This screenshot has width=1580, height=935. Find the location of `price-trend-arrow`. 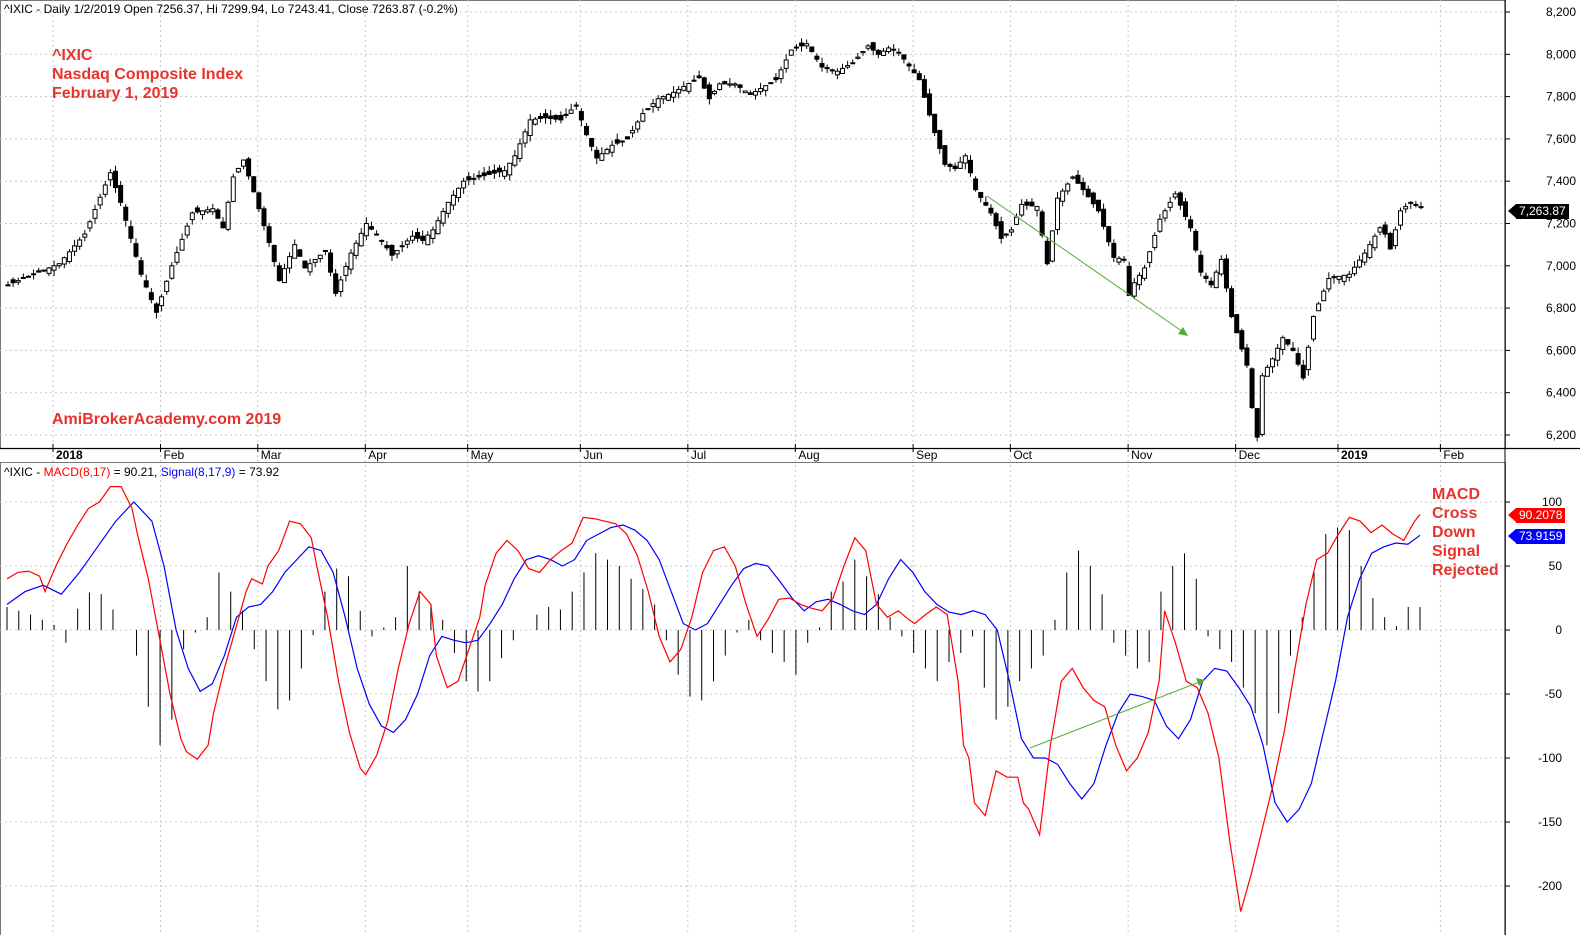

price-trend-arrow is located at coordinates (1086, 265).